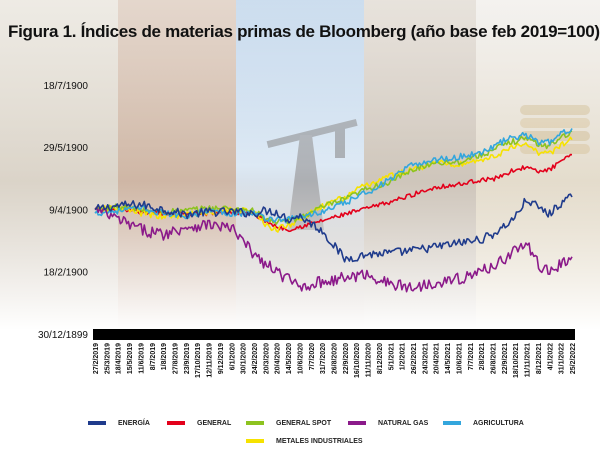 Image resolution: width=600 pixels, height=475 pixels. I want to click on x-tick-label: 27/8/2019, so click(176, 358).